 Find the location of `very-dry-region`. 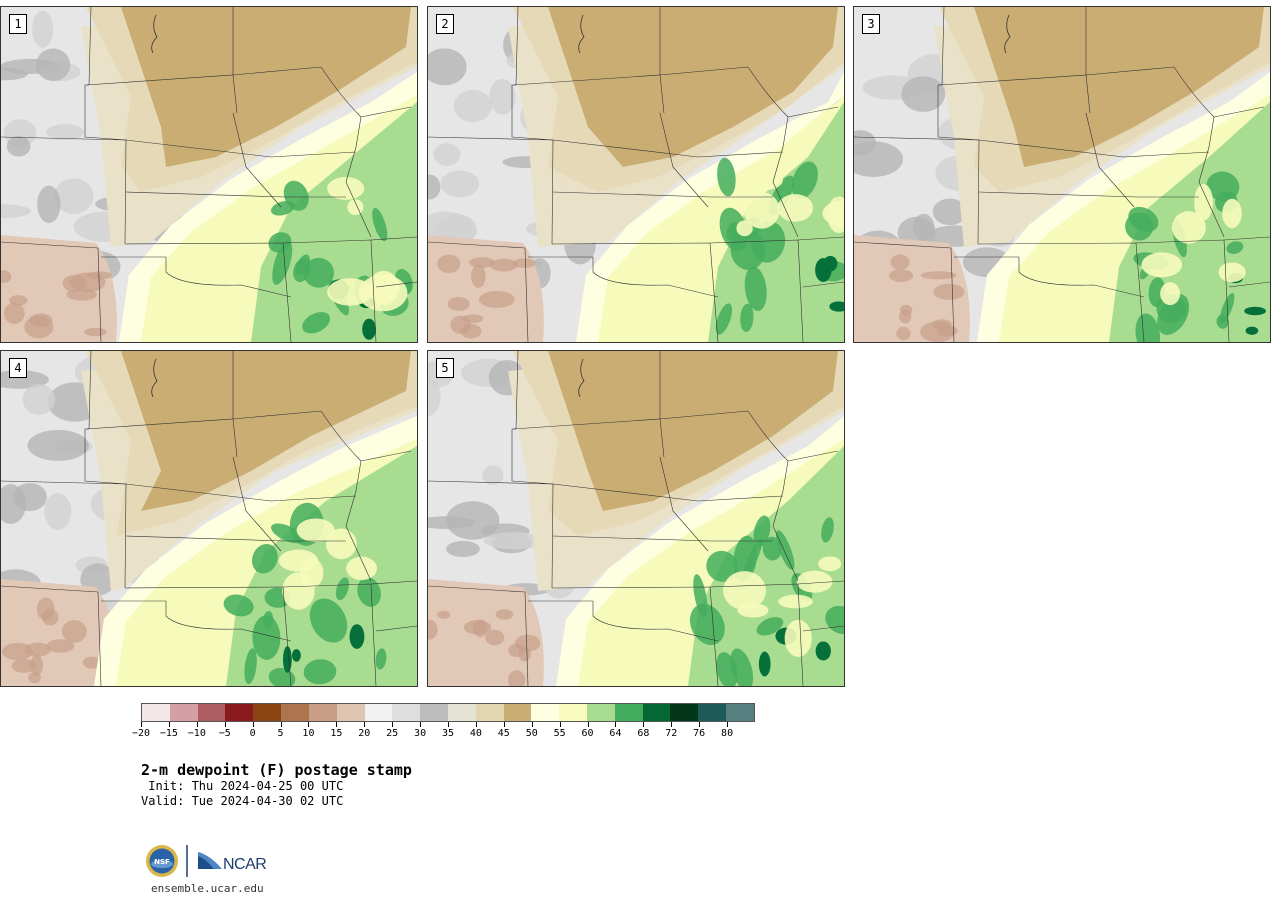

very-dry-region is located at coordinates (912, 288).